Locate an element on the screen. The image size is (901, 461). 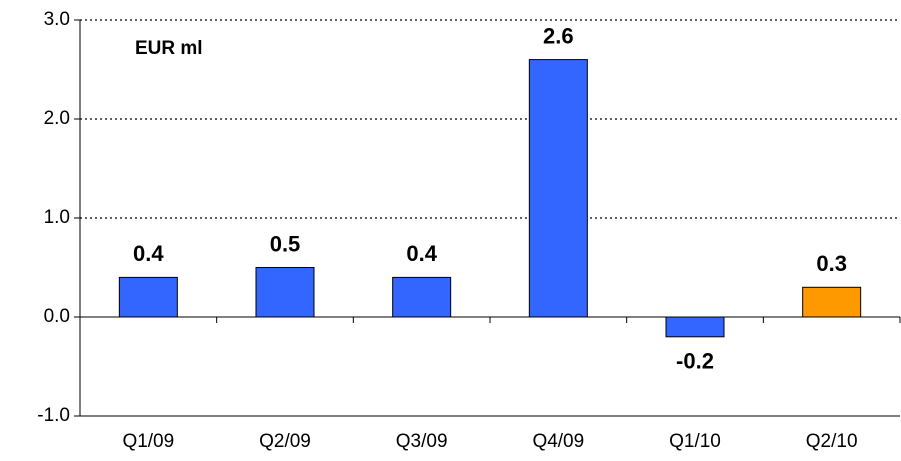
y-tick-label: -1.0 is located at coordinates (53, 415).